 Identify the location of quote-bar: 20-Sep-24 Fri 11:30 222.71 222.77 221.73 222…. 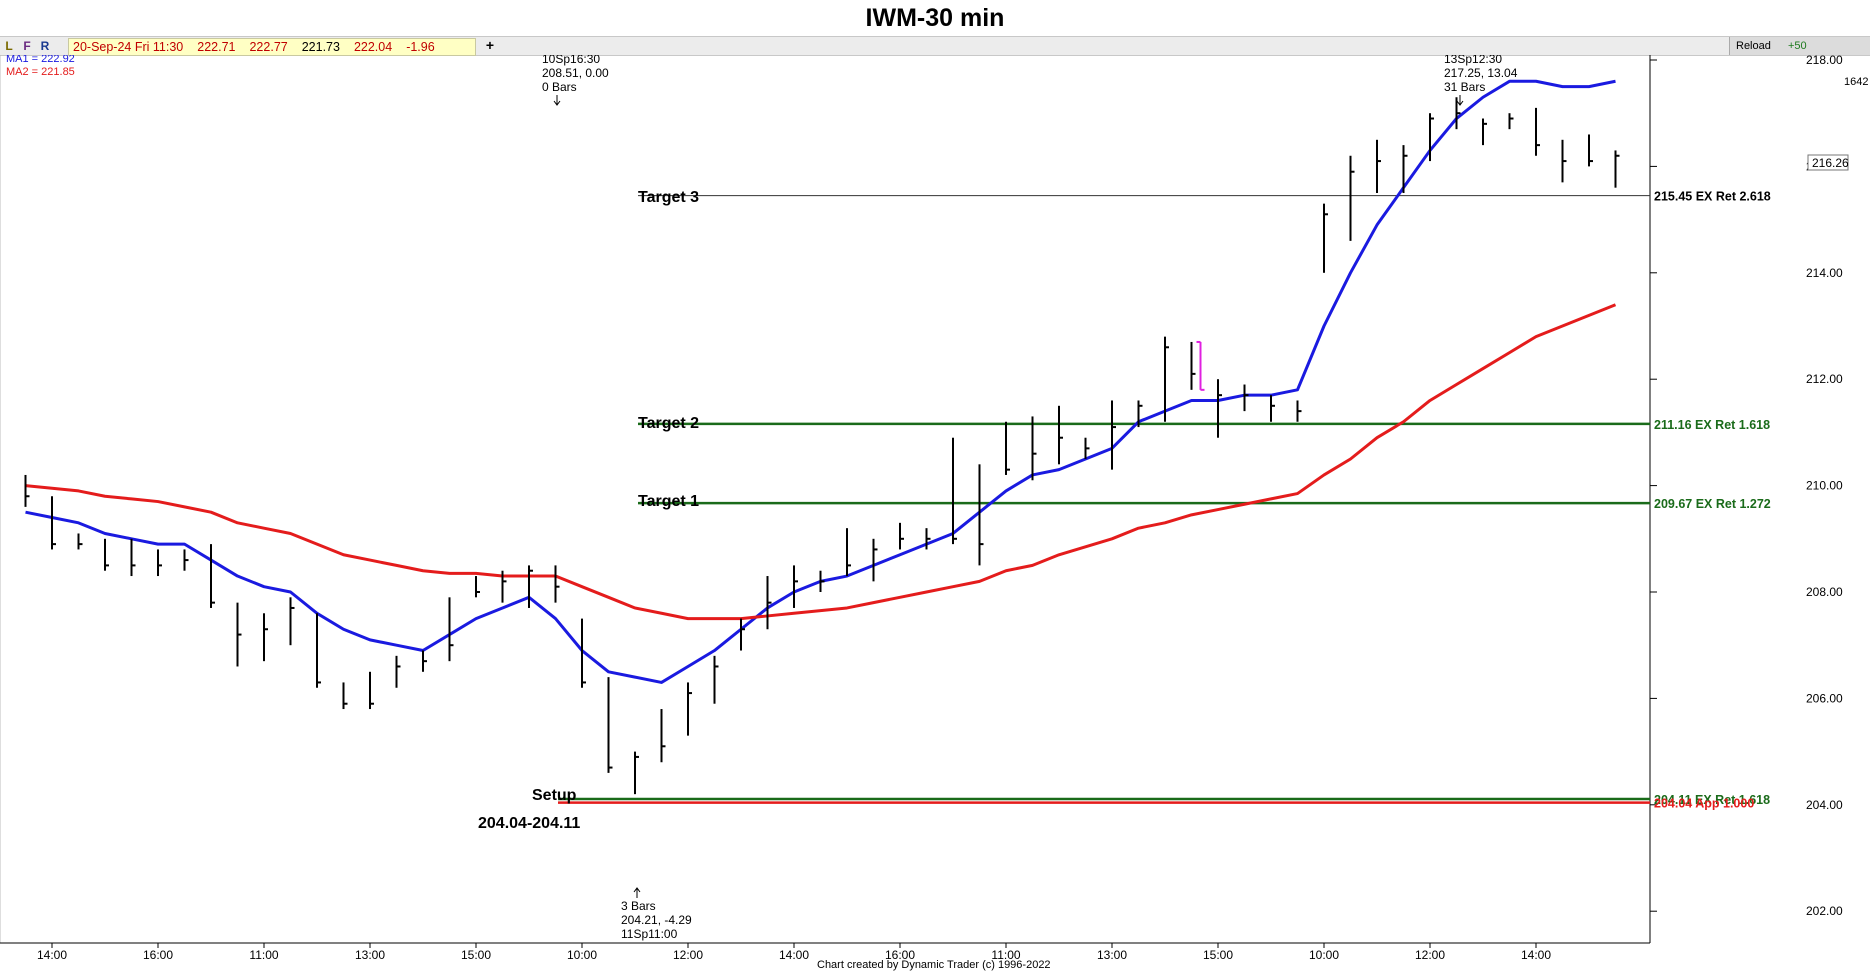
(272, 47).